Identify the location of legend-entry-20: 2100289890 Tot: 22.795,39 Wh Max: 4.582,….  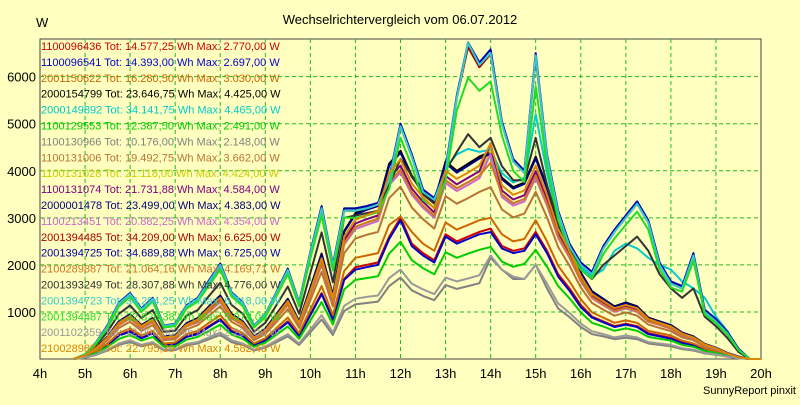
(161, 349).